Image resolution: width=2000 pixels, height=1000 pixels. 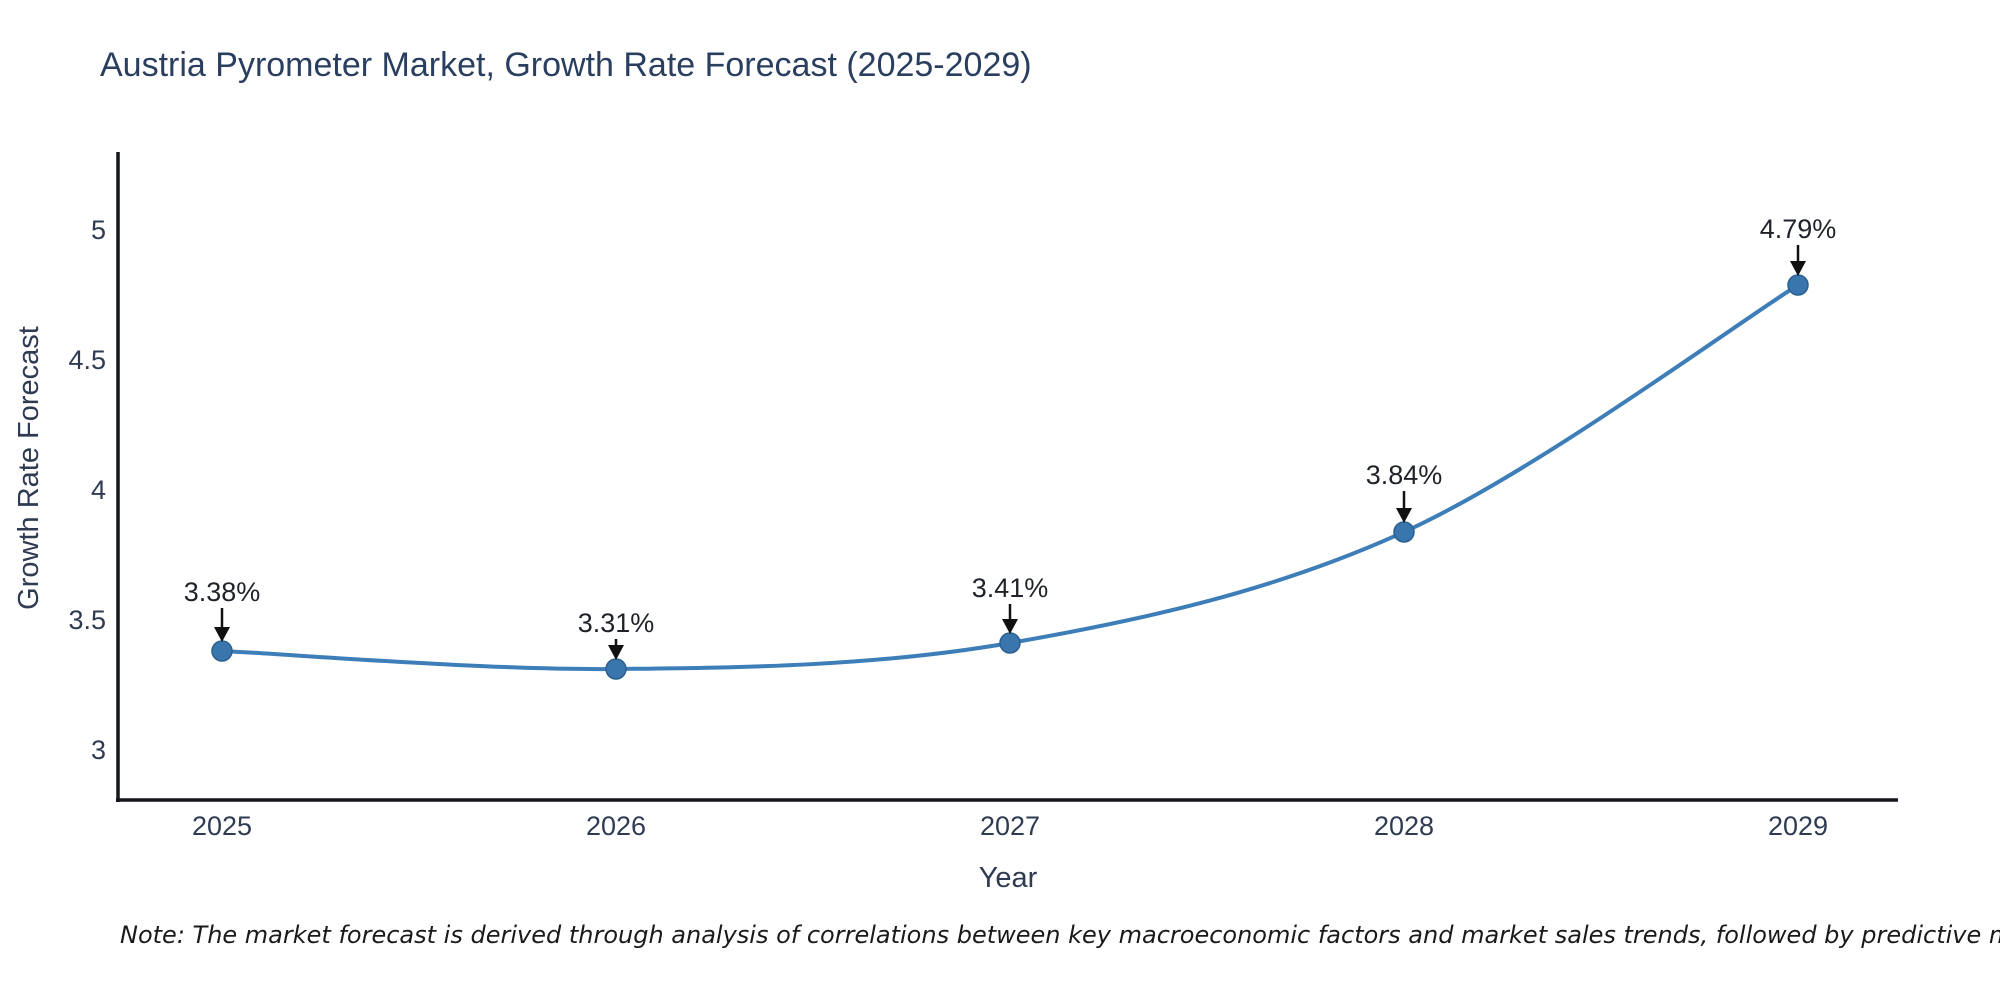 What do you see at coordinates (1010, 588) in the screenshot?
I see `point-label-2027: 3.41%` at bounding box center [1010, 588].